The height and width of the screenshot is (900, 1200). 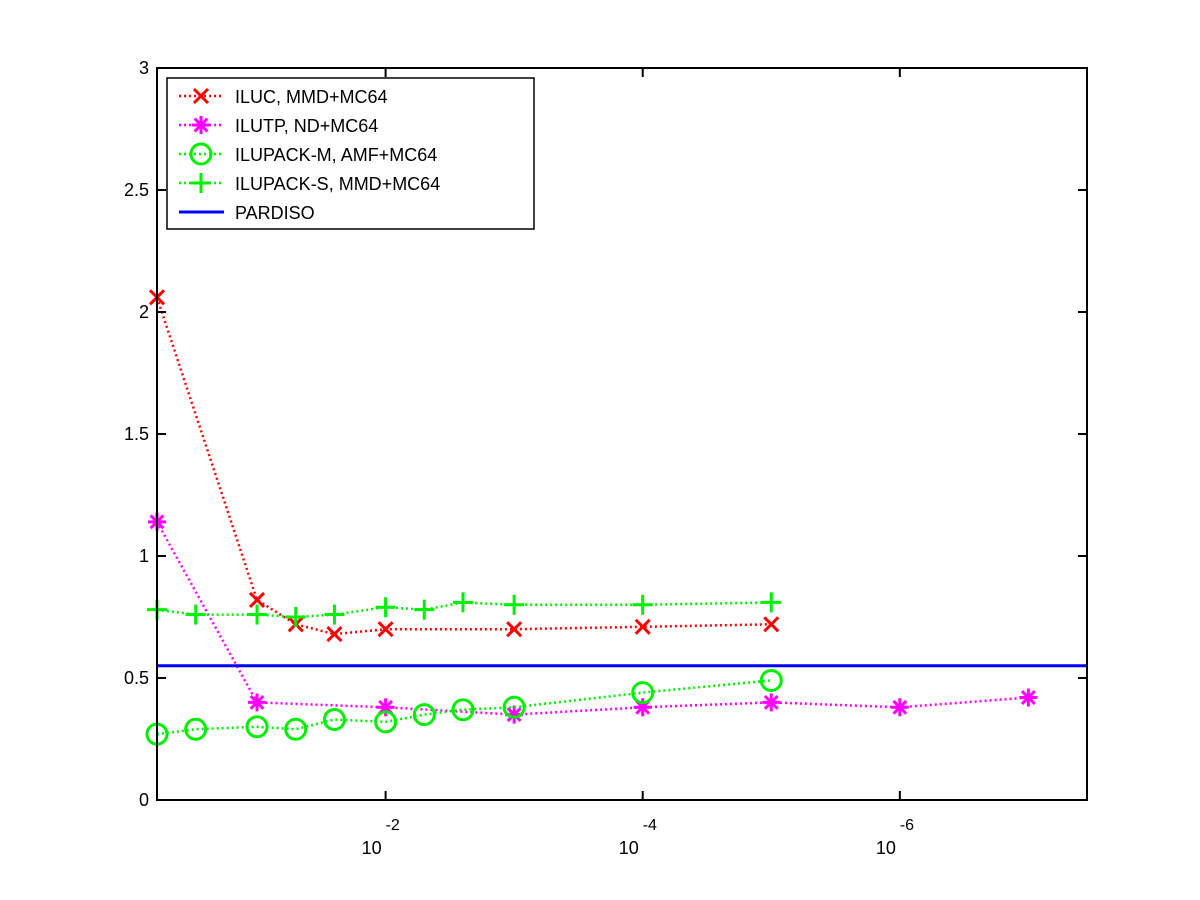 What do you see at coordinates (144, 68) in the screenshot?
I see `y-tick-label: 3` at bounding box center [144, 68].